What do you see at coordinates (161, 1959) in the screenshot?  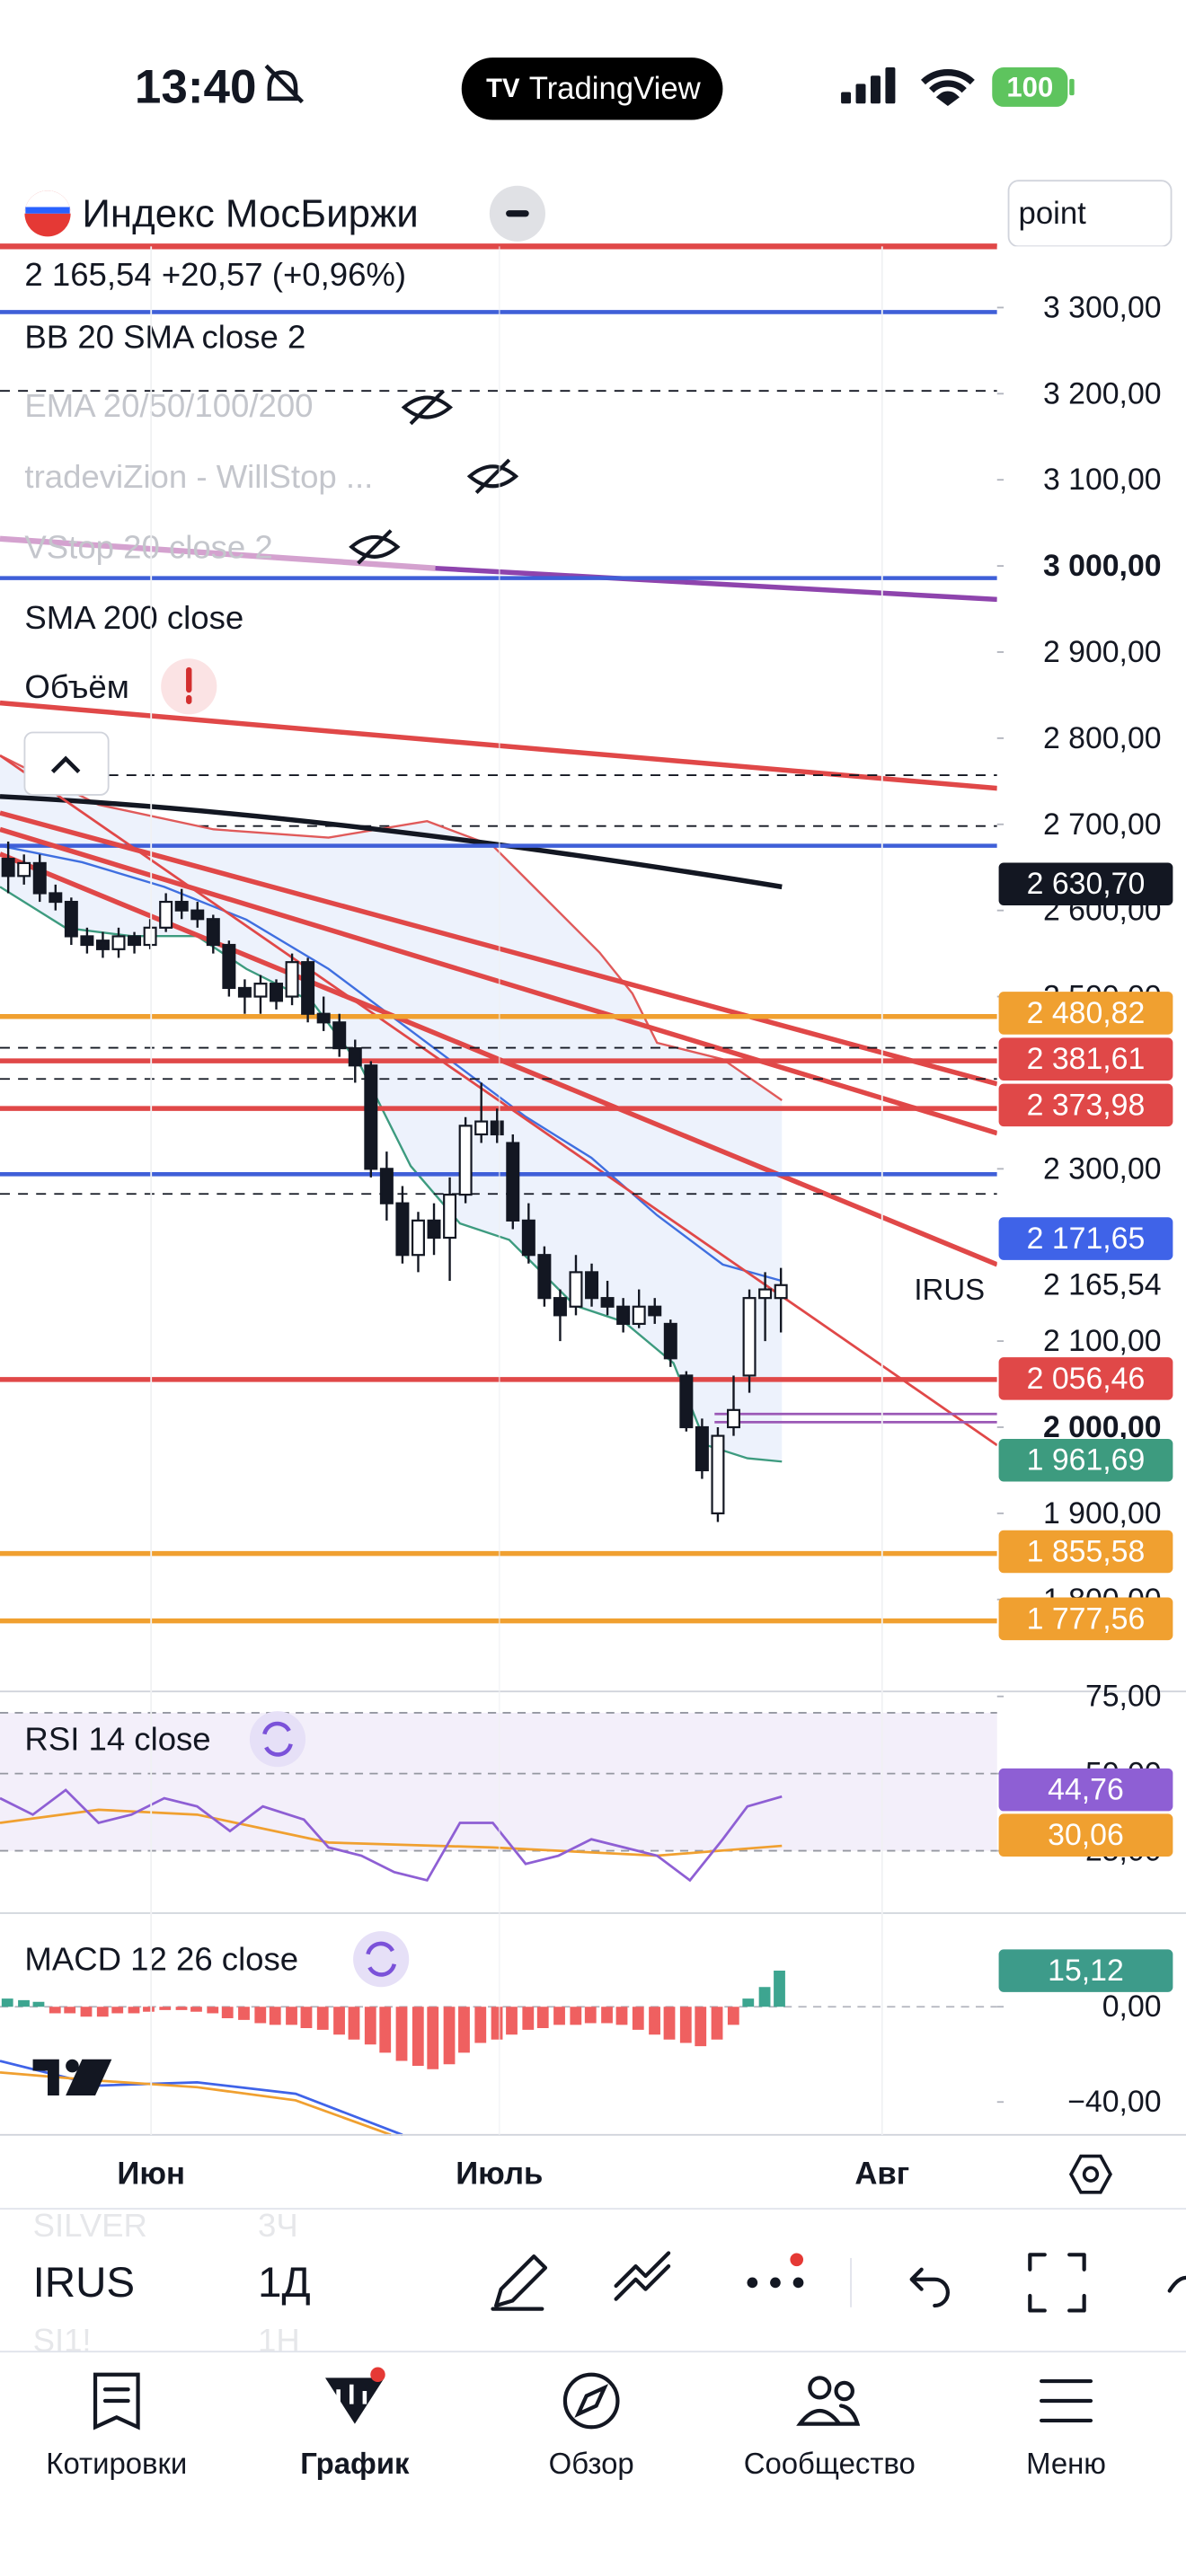 I see `macd-title: MACD 12 26 close` at bounding box center [161, 1959].